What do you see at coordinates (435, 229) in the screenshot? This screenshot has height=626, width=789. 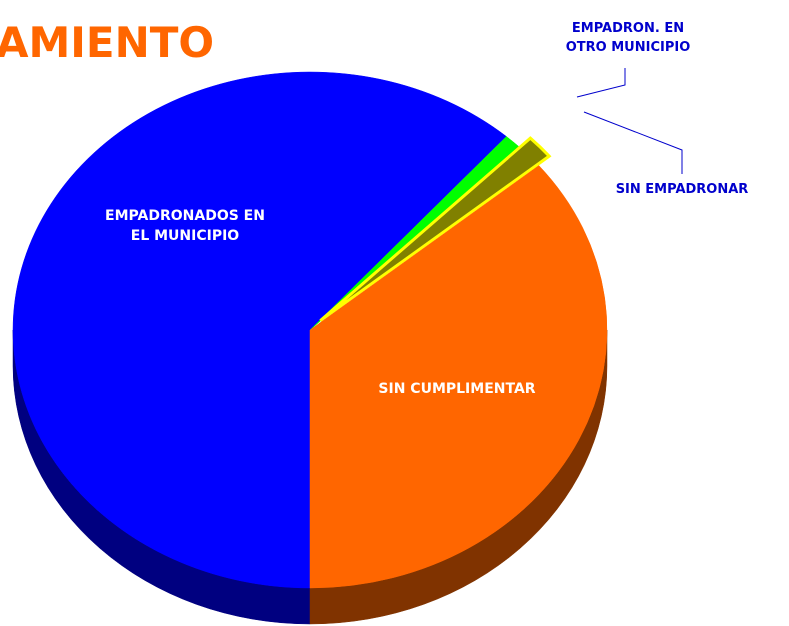 I see `slice` at bounding box center [435, 229].